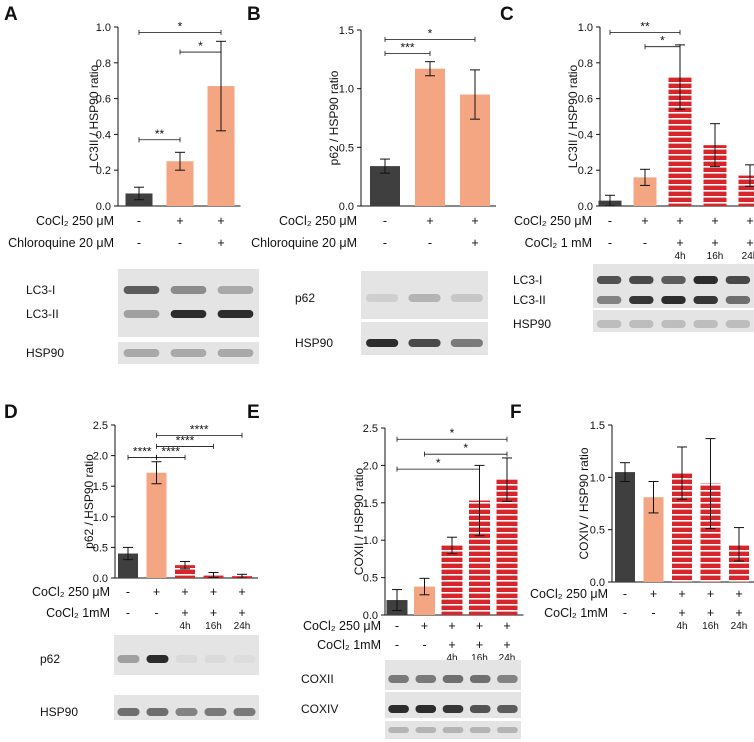 This screenshot has width=754, height=742. What do you see at coordinates (558, 243) in the screenshot?
I see `condition-label: CoCl₂ 1 mM` at bounding box center [558, 243].